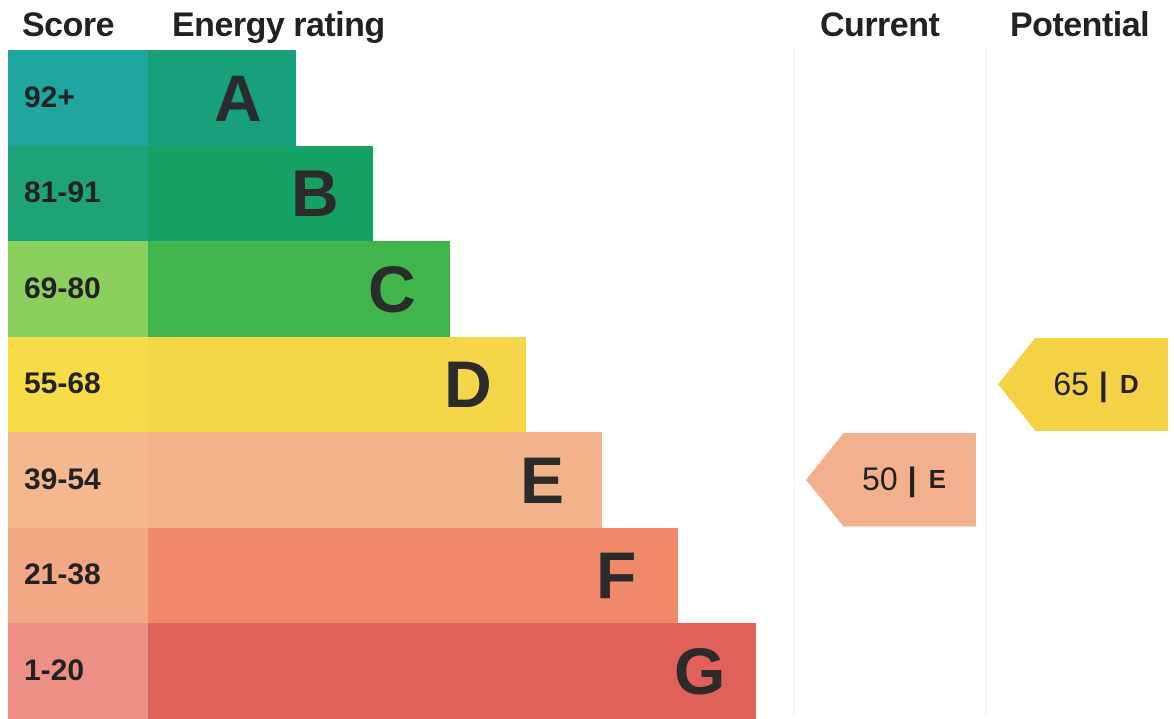  I want to click on band-letter: D, so click(468, 384).